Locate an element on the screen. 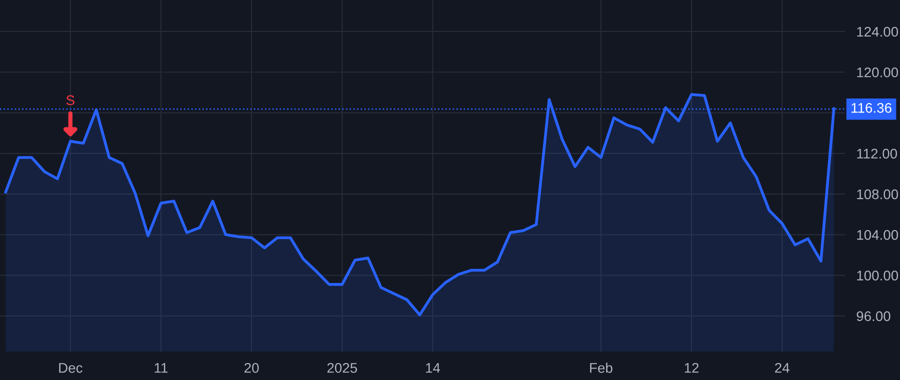 The height and width of the screenshot is (380, 900). y-tick-label: 124.00 is located at coordinates (877, 31).